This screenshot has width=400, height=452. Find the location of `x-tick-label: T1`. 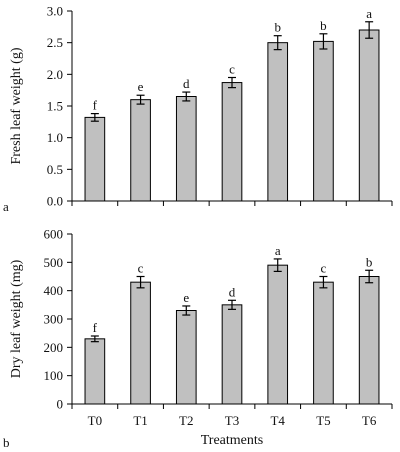

x-tick-label: T1 is located at coordinates (140, 420).